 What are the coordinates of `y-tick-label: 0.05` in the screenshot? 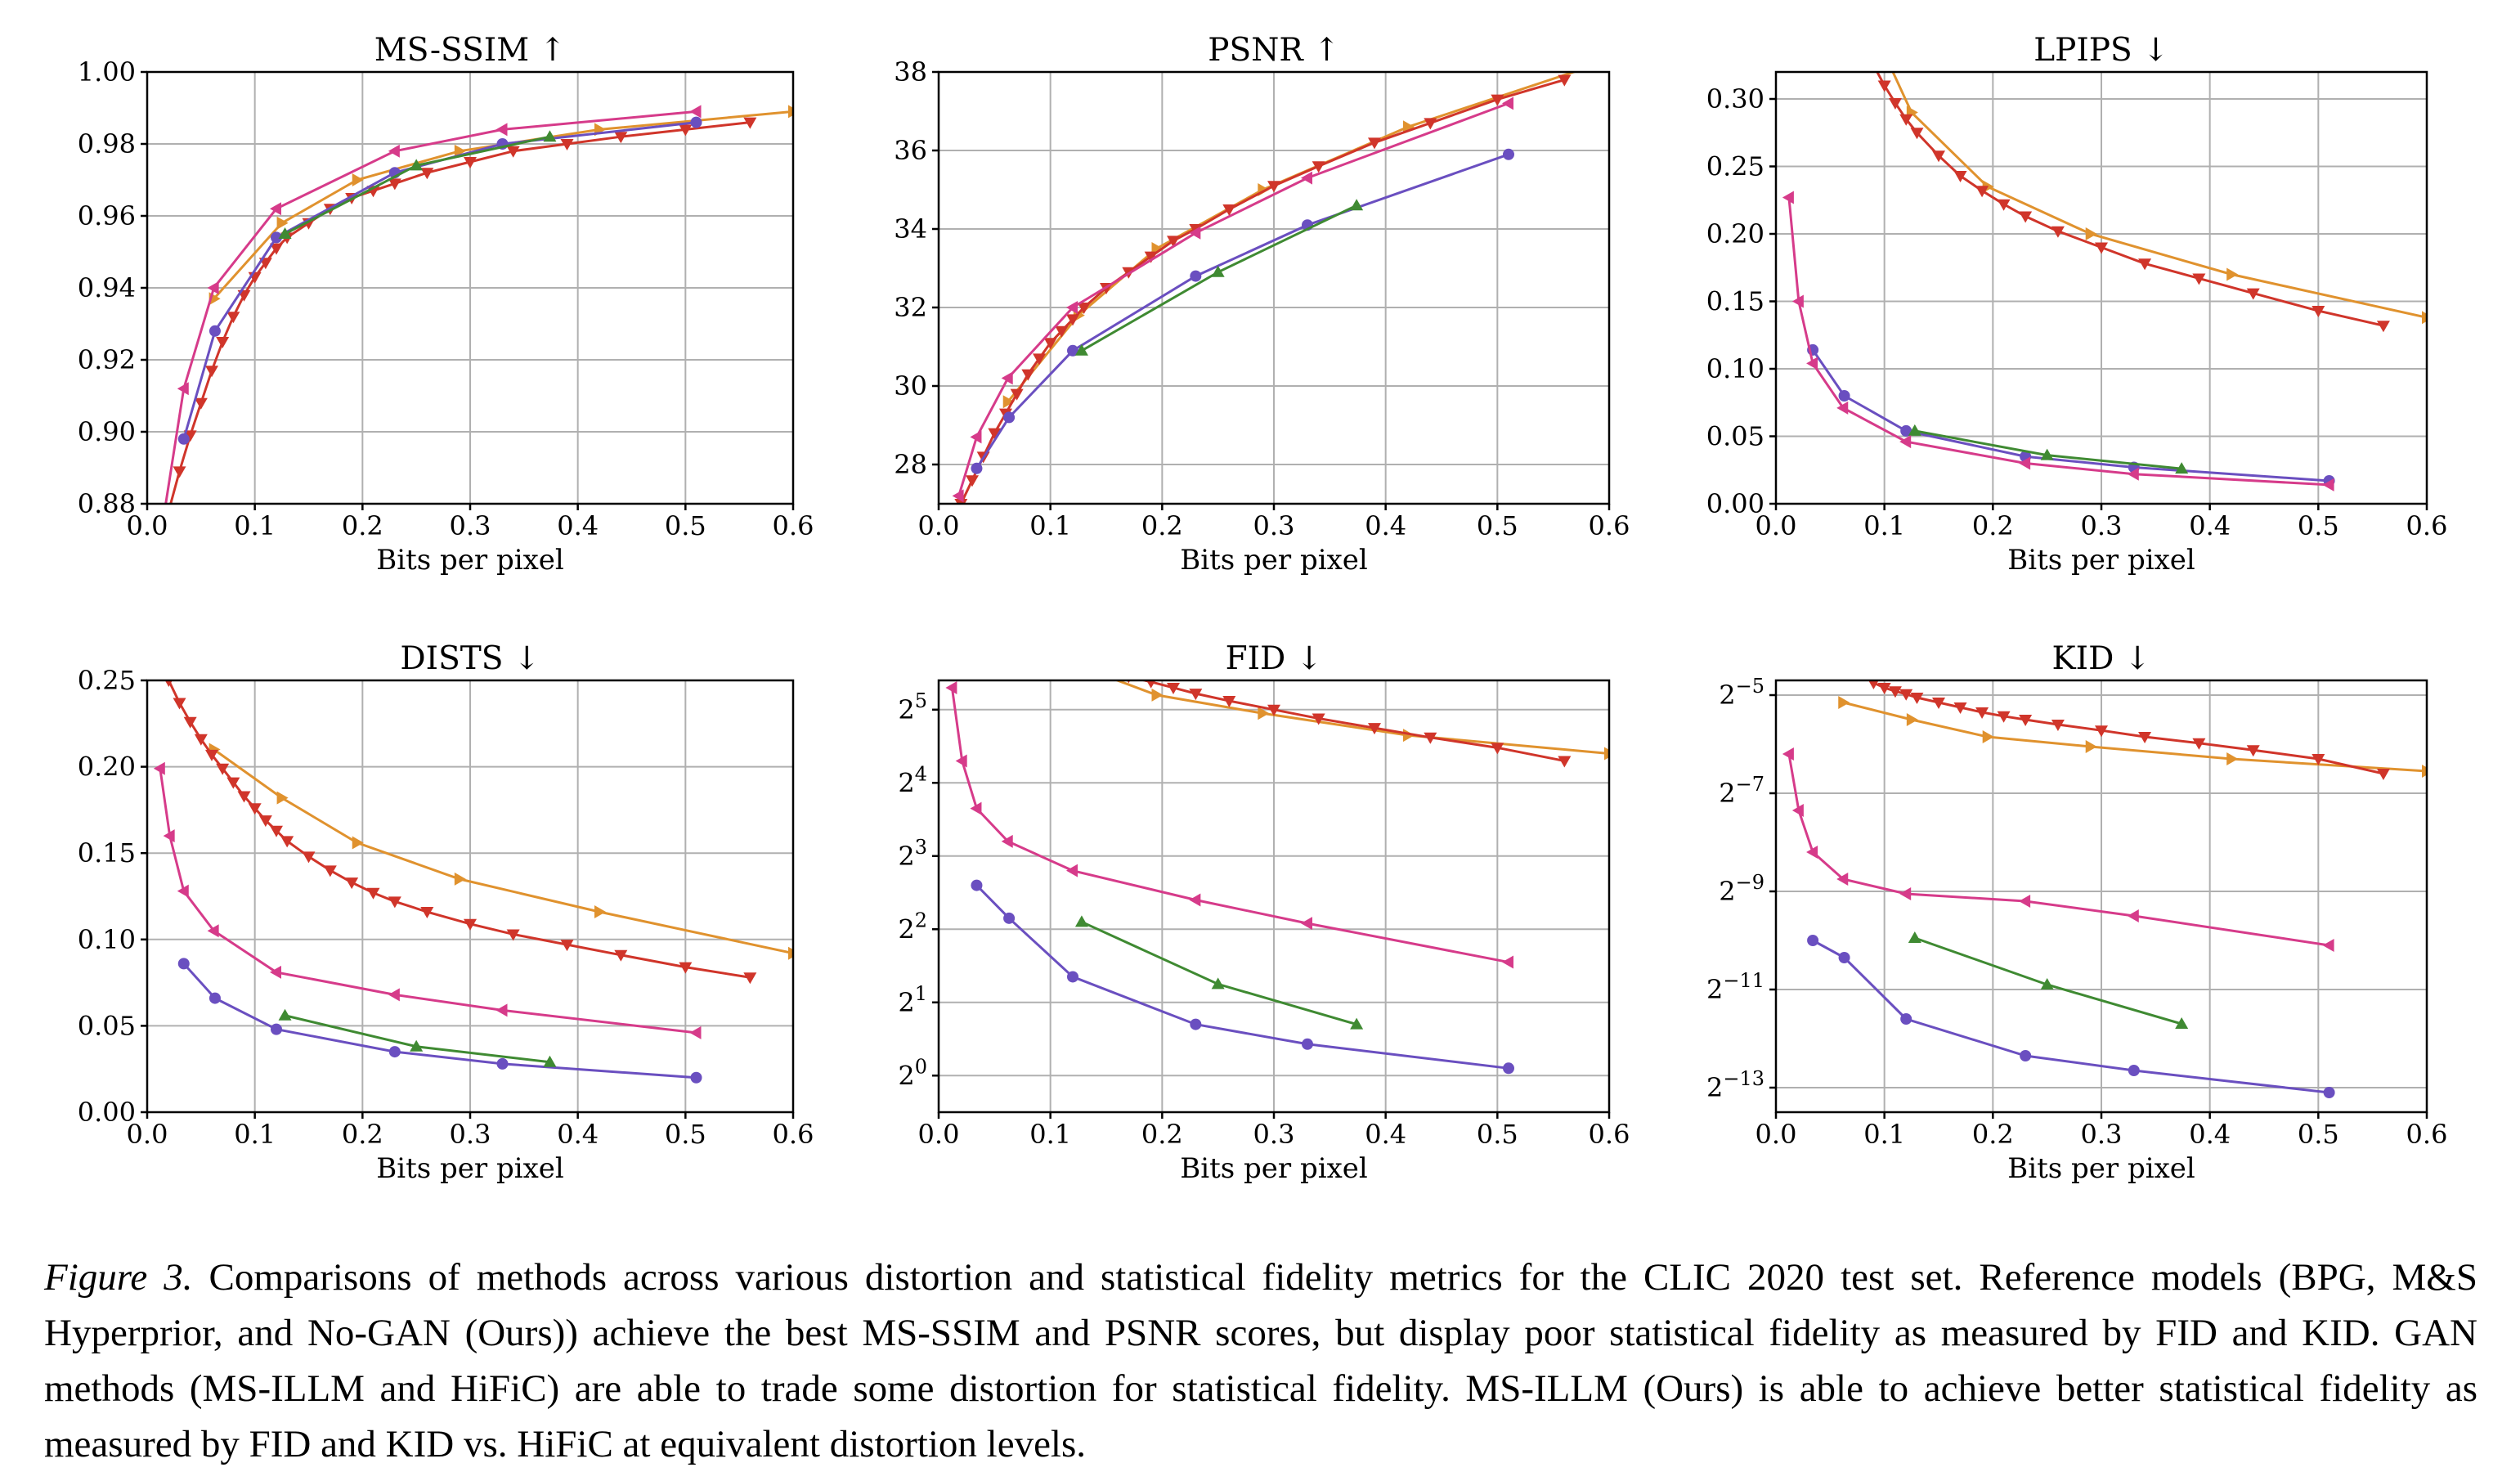 It's located at (1735, 437).